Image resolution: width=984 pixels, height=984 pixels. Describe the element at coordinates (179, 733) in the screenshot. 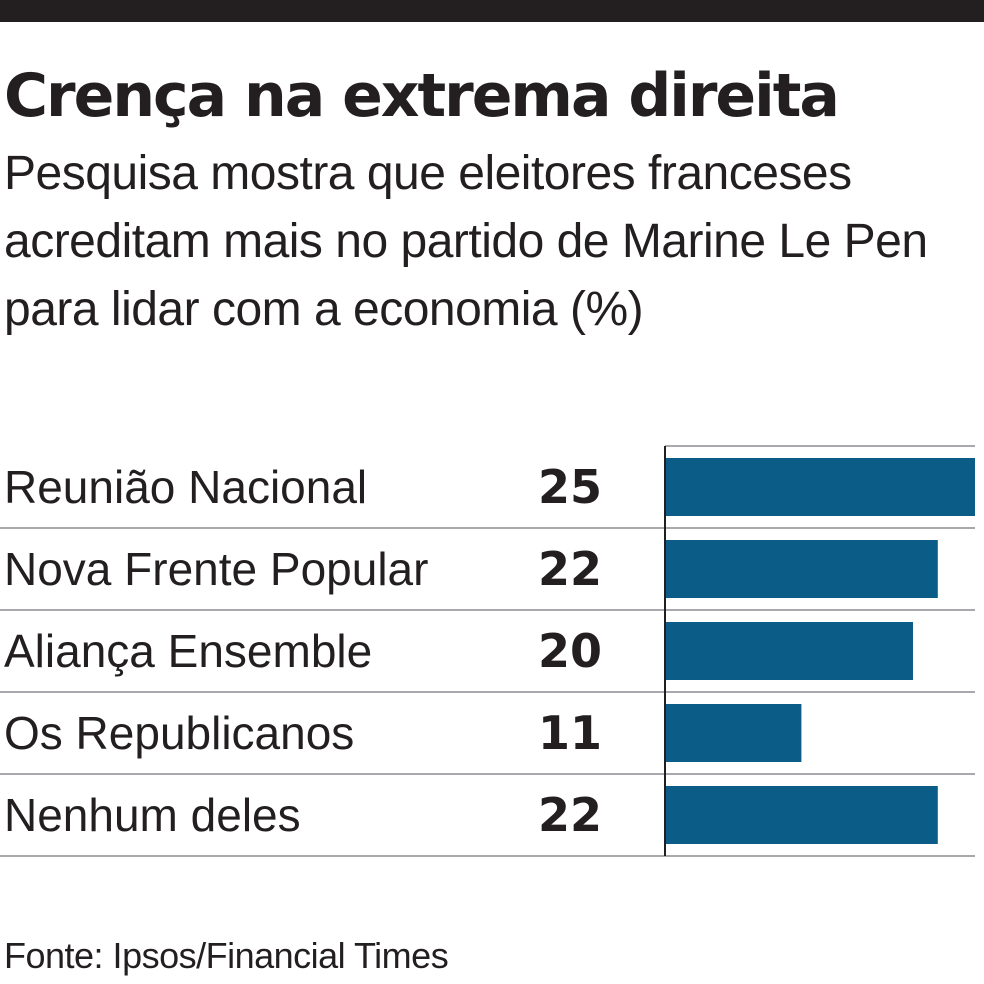

I see `category-label-3: Os Republicanos` at that location.